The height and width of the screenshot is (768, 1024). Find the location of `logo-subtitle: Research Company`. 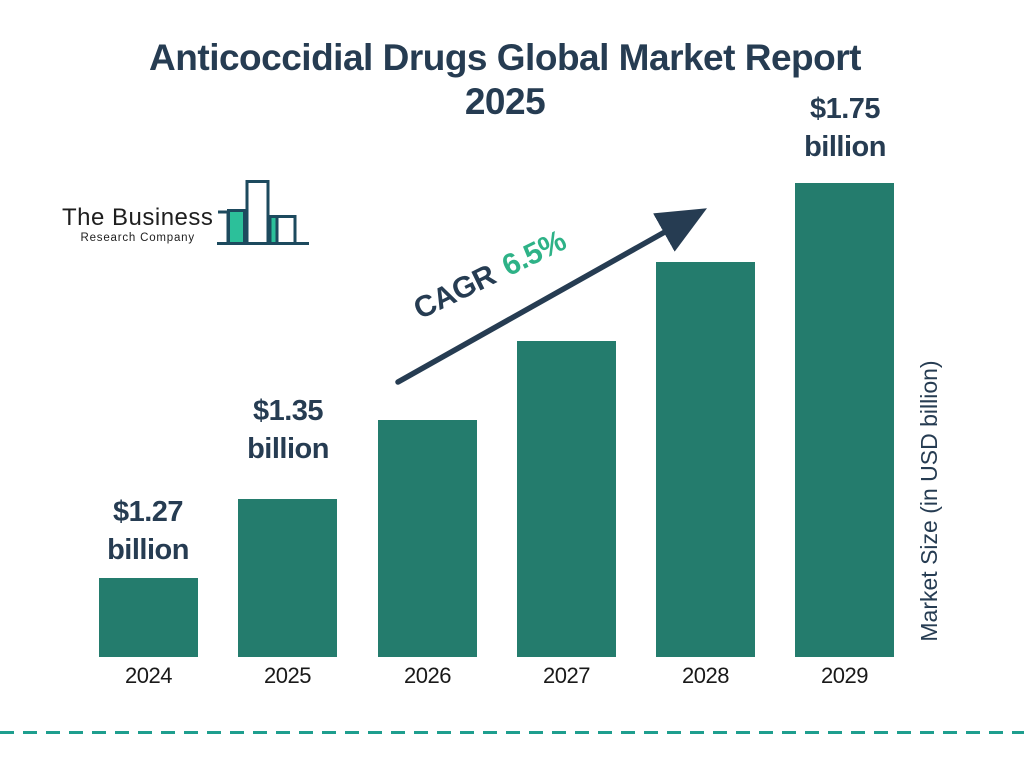

logo-subtitle: Research Company is located at coordinates (137, 238).